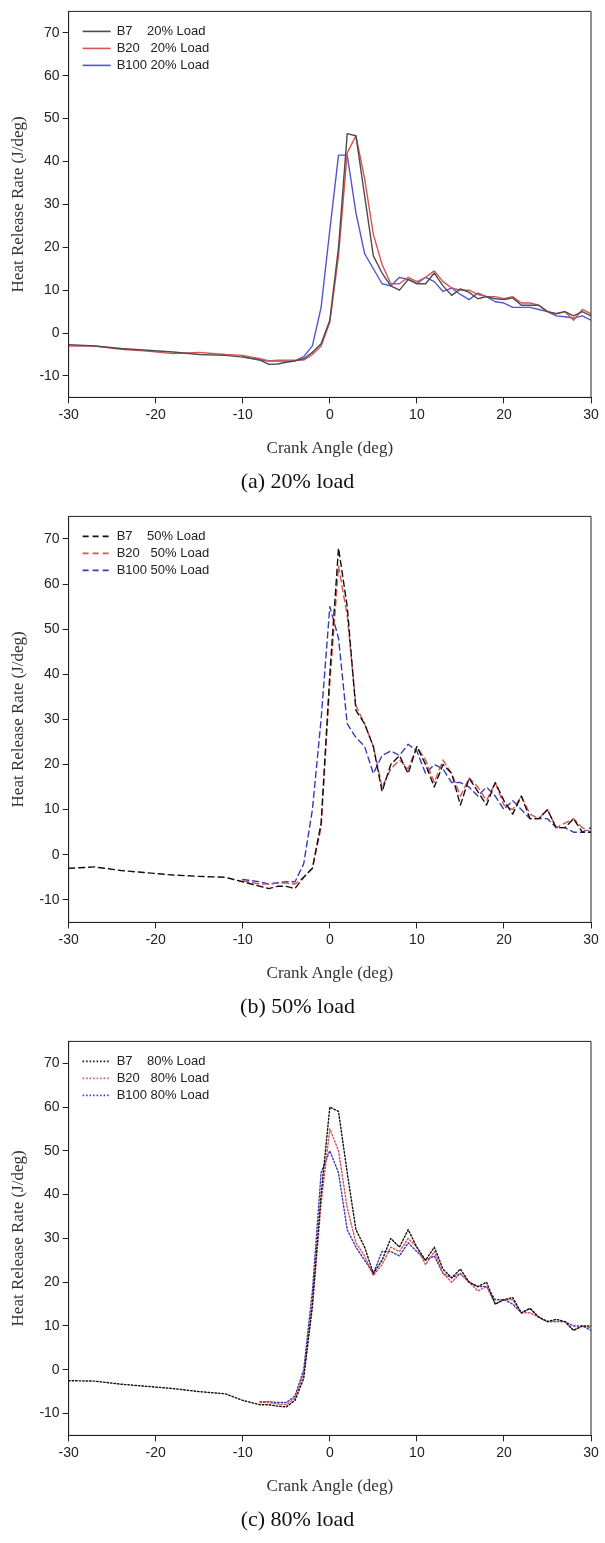 The image size is (605, 1543). What do you see at coordinates (161, 1060) in the screenshot?
I see `legend-label: B7 80% Load` at bounding box center [161, 1060].